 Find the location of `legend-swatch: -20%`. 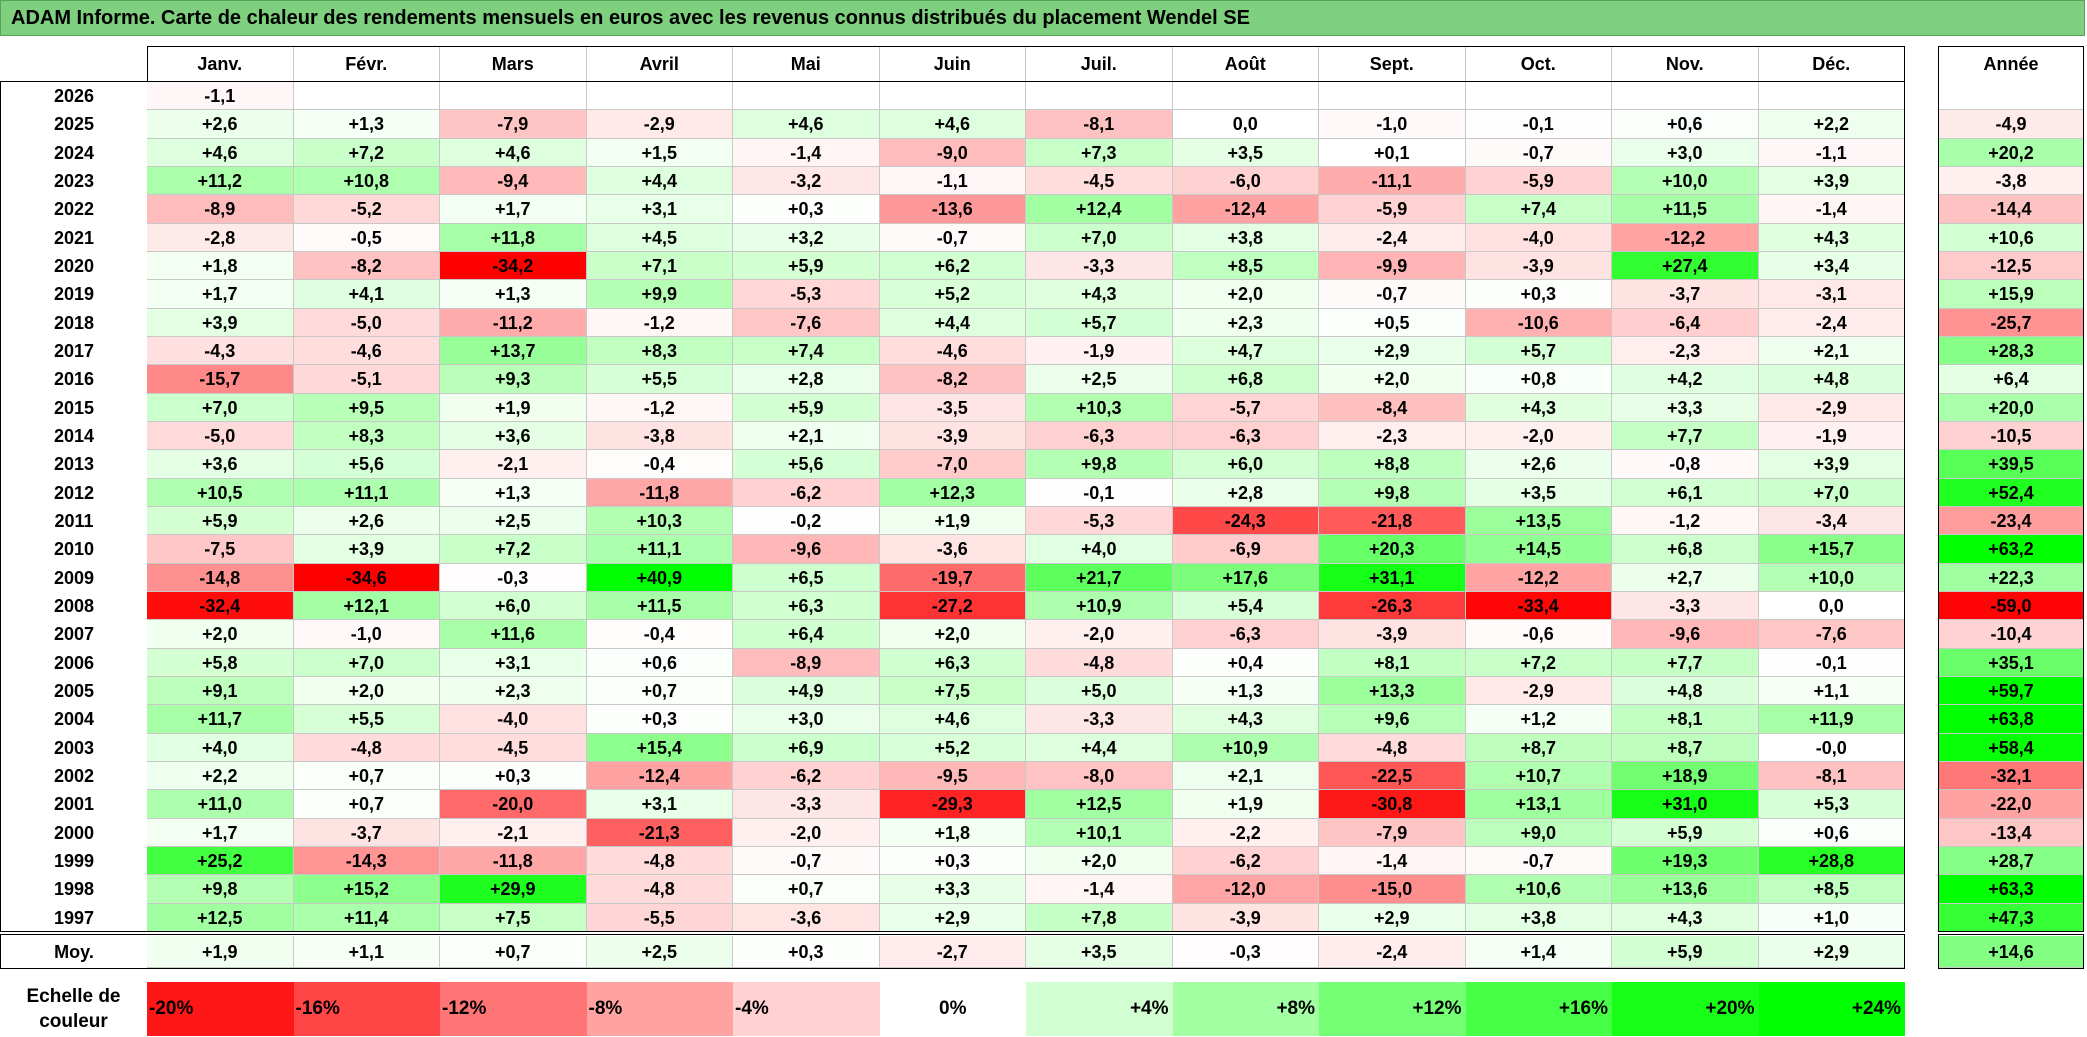

legend-swatch: -20% is located at coordinates (220, 1009).